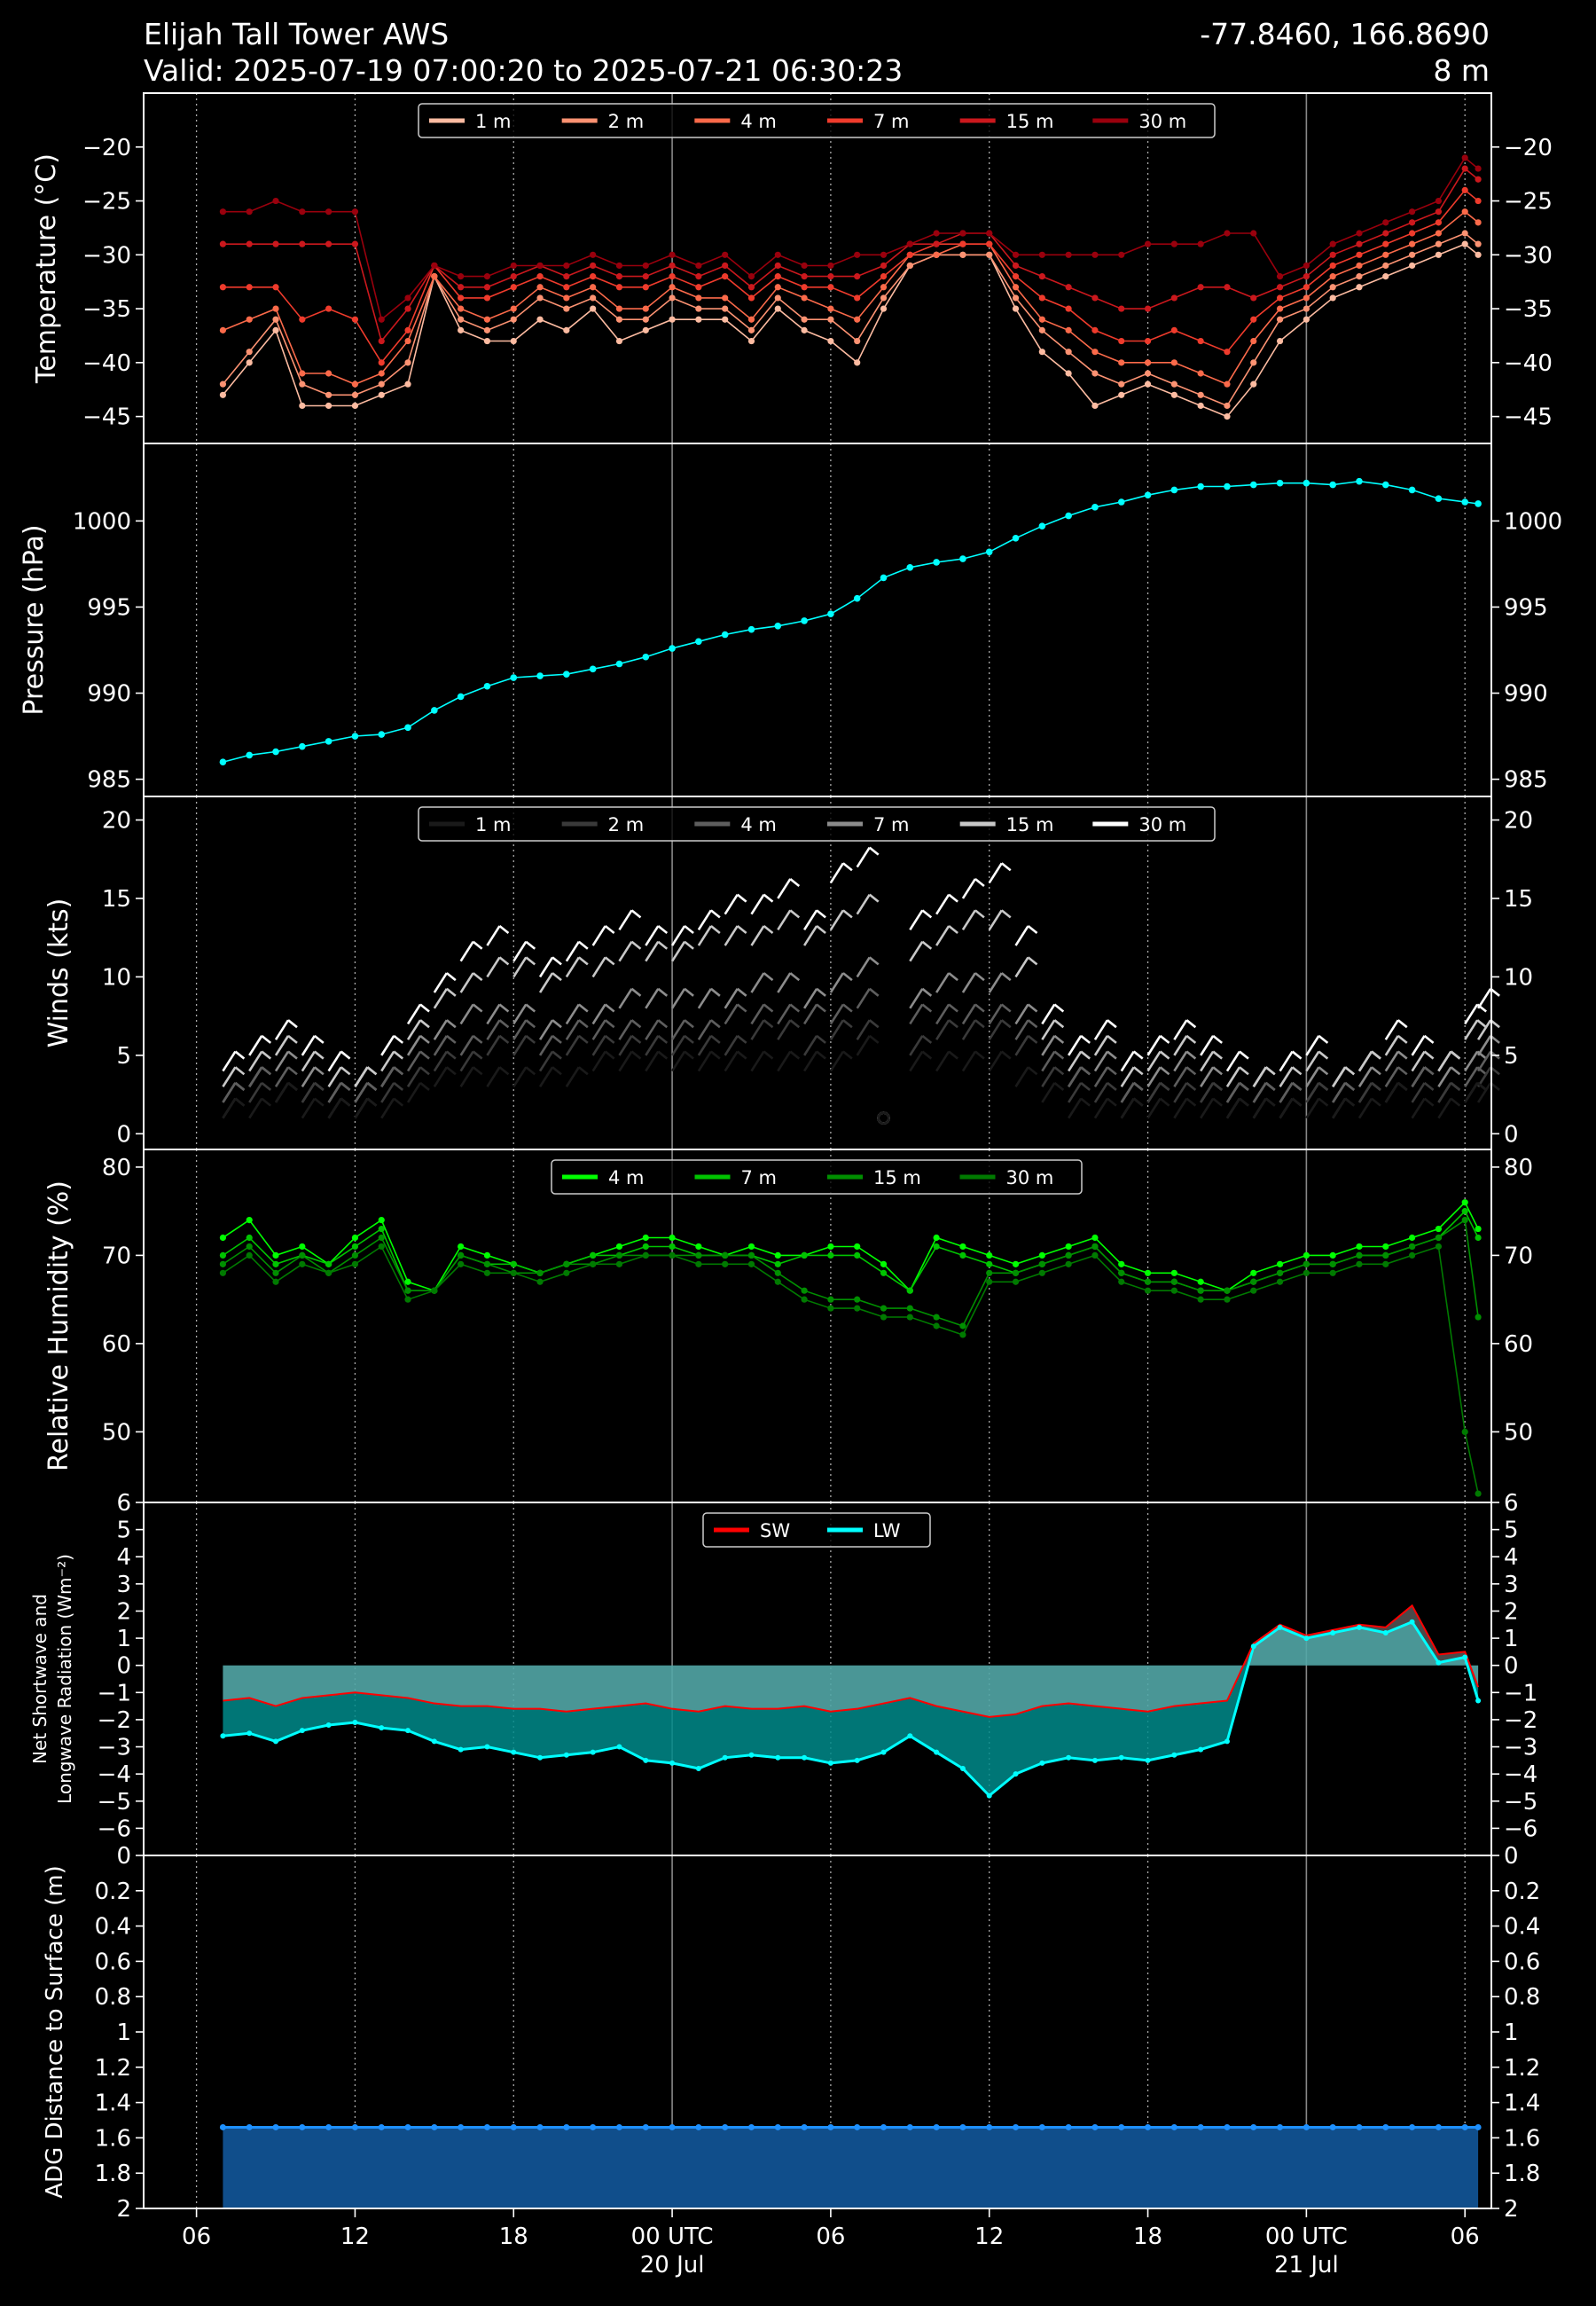 This screenshot has height=2306, width=1596. What do you see at coordinates (1518, 1168) in the screenshot?
I see `y-tick-label-right: 80` at bounding box center [1518, 1168].